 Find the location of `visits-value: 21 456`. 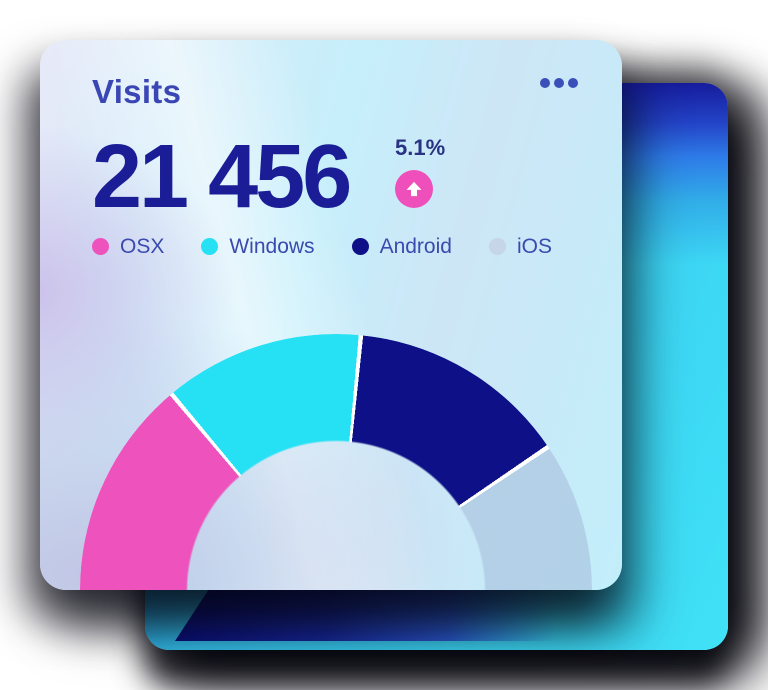

visits-value: 21 456 is located at coordinates (222, 177).